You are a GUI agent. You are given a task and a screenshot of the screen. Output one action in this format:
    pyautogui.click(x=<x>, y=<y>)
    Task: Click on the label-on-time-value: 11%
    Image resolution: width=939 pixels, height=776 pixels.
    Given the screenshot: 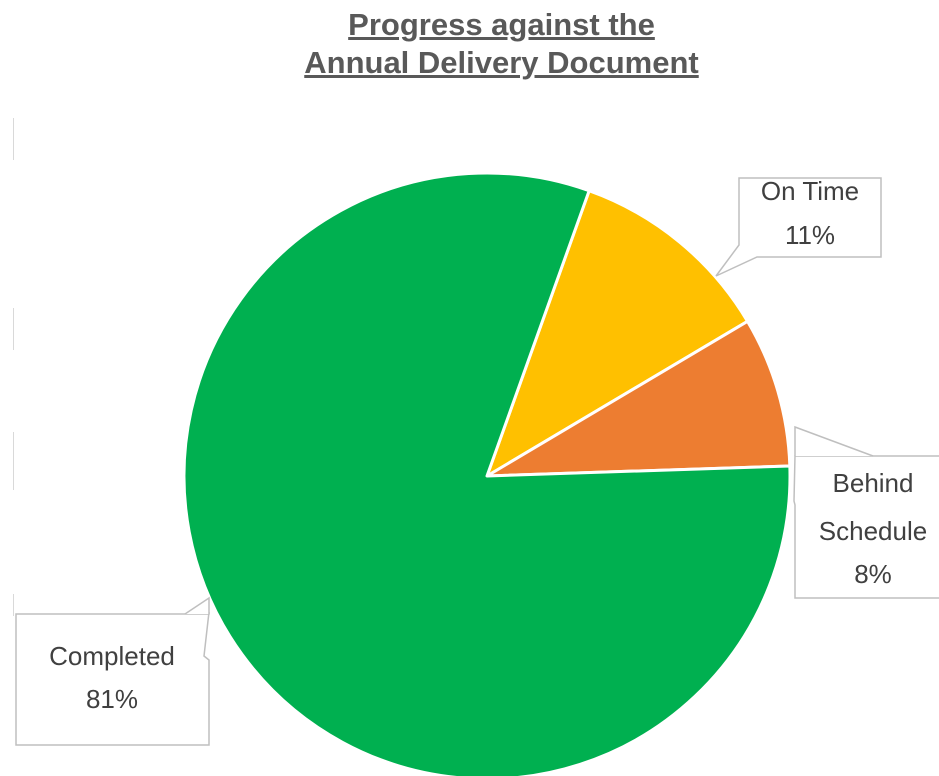 What is the action you would take?
    pyautogui.click(x=810, y=235)
    